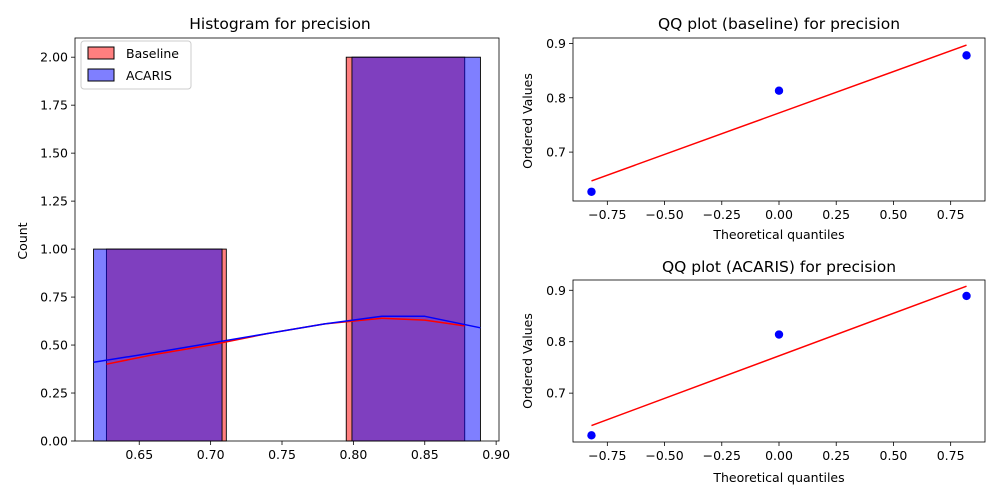  Describe the element at coordinates (779, 356) in the screenshot. I see `qq-acaris-fit-line` at that location.